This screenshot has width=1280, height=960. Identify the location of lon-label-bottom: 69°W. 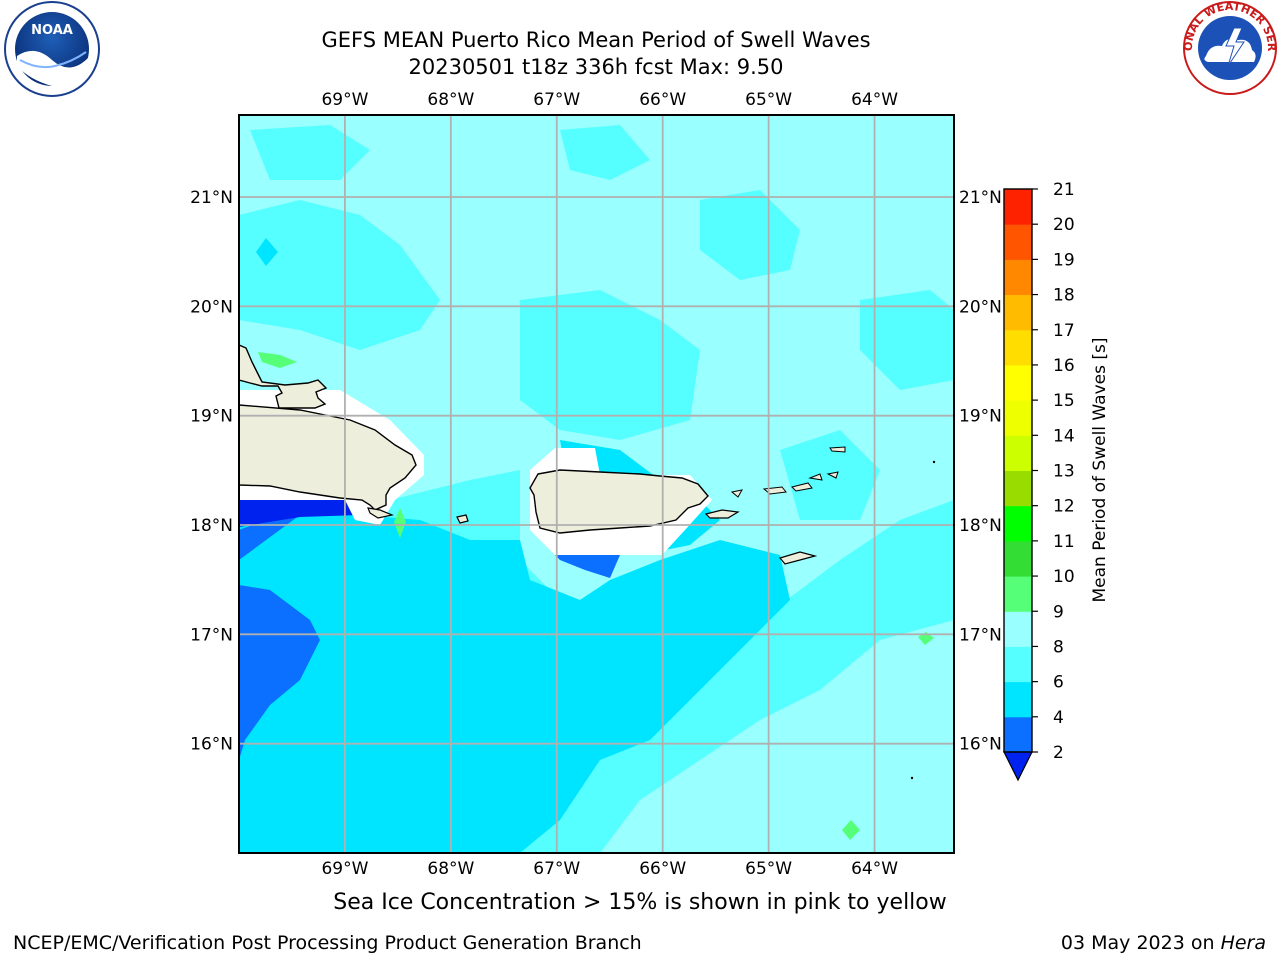
(344, 869).